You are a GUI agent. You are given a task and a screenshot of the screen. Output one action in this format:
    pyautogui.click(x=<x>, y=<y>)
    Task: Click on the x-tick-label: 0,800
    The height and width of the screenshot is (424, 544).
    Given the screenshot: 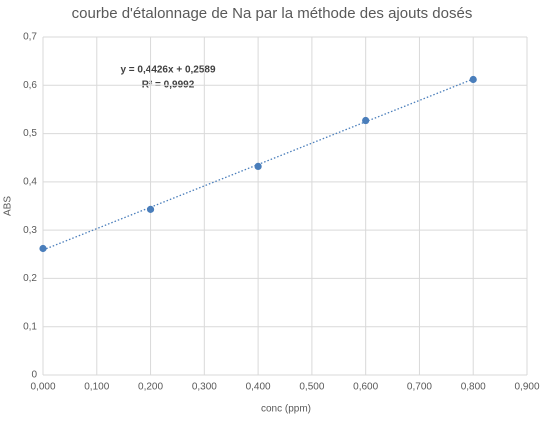 What is the action you would take?
    pyautogui.click(x=473, y=387)
    